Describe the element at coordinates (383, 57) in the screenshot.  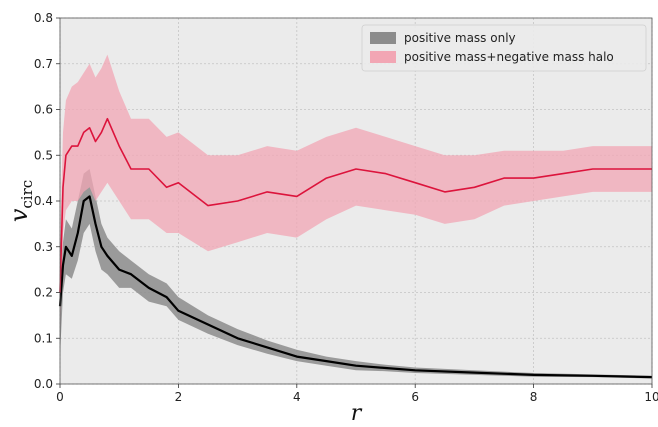
I see `legend-swatch-negative-mass-halo` at that location.